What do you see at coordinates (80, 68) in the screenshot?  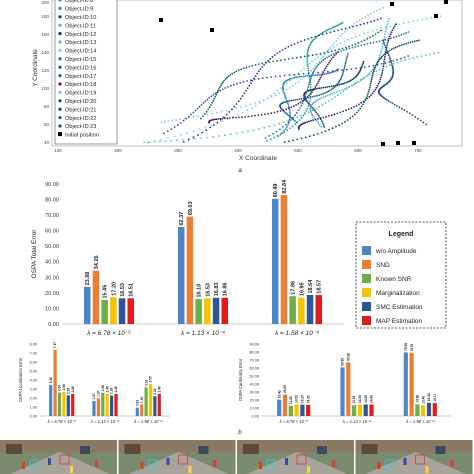 I see `legend-entry-label: Object-ID:16` at bounding box center [80, 68].